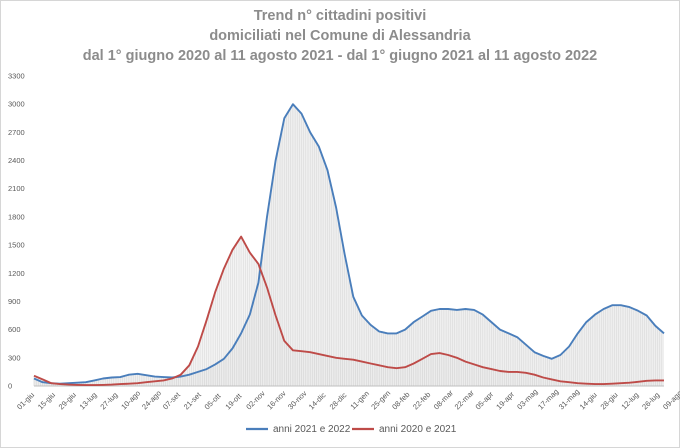 The image size is (680, 448). What do you see at coordinates (16, 160) in the screenshot?
I see `y-tick-label: 2400` at bounding box center [16, 160].